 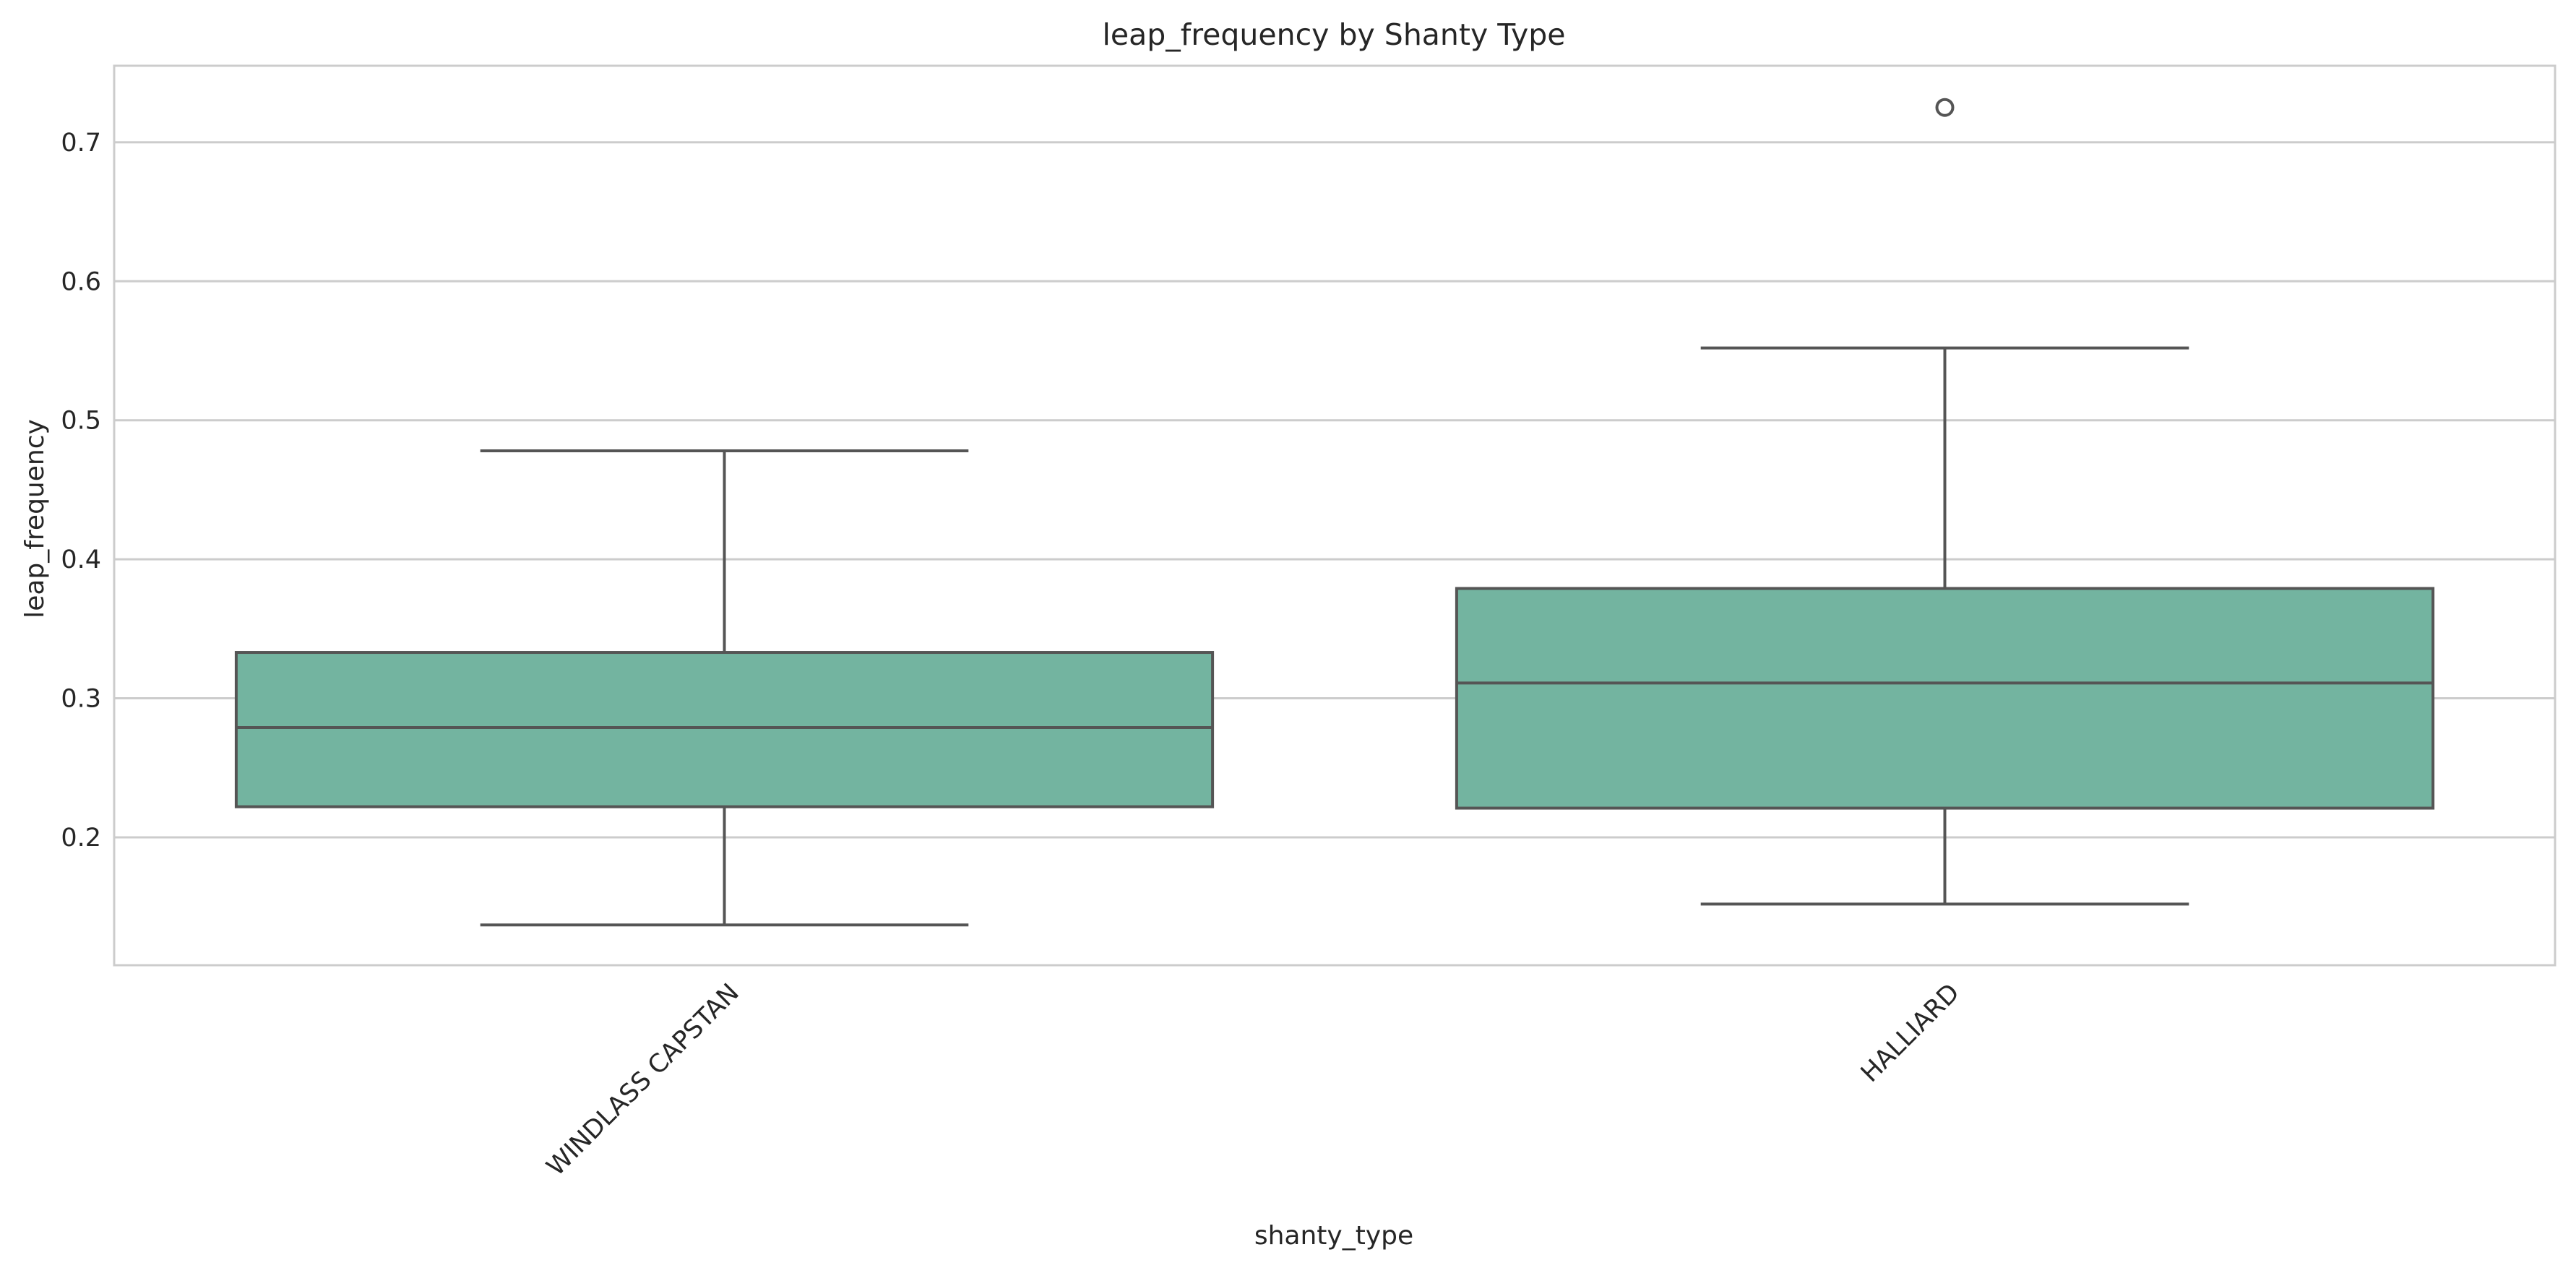 I want to click on y-tick-label: 0.7, so click(x=81, y=143).